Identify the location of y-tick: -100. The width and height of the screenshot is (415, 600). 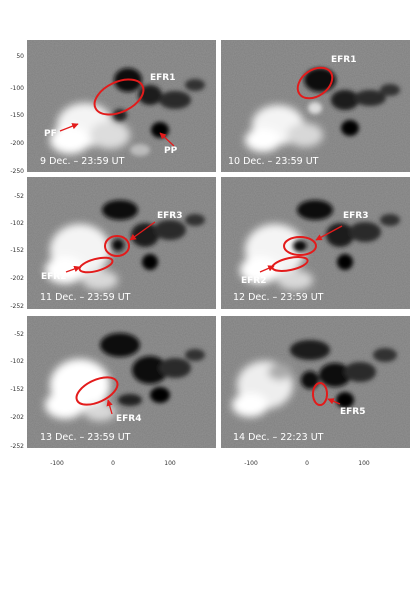
(17, 88).